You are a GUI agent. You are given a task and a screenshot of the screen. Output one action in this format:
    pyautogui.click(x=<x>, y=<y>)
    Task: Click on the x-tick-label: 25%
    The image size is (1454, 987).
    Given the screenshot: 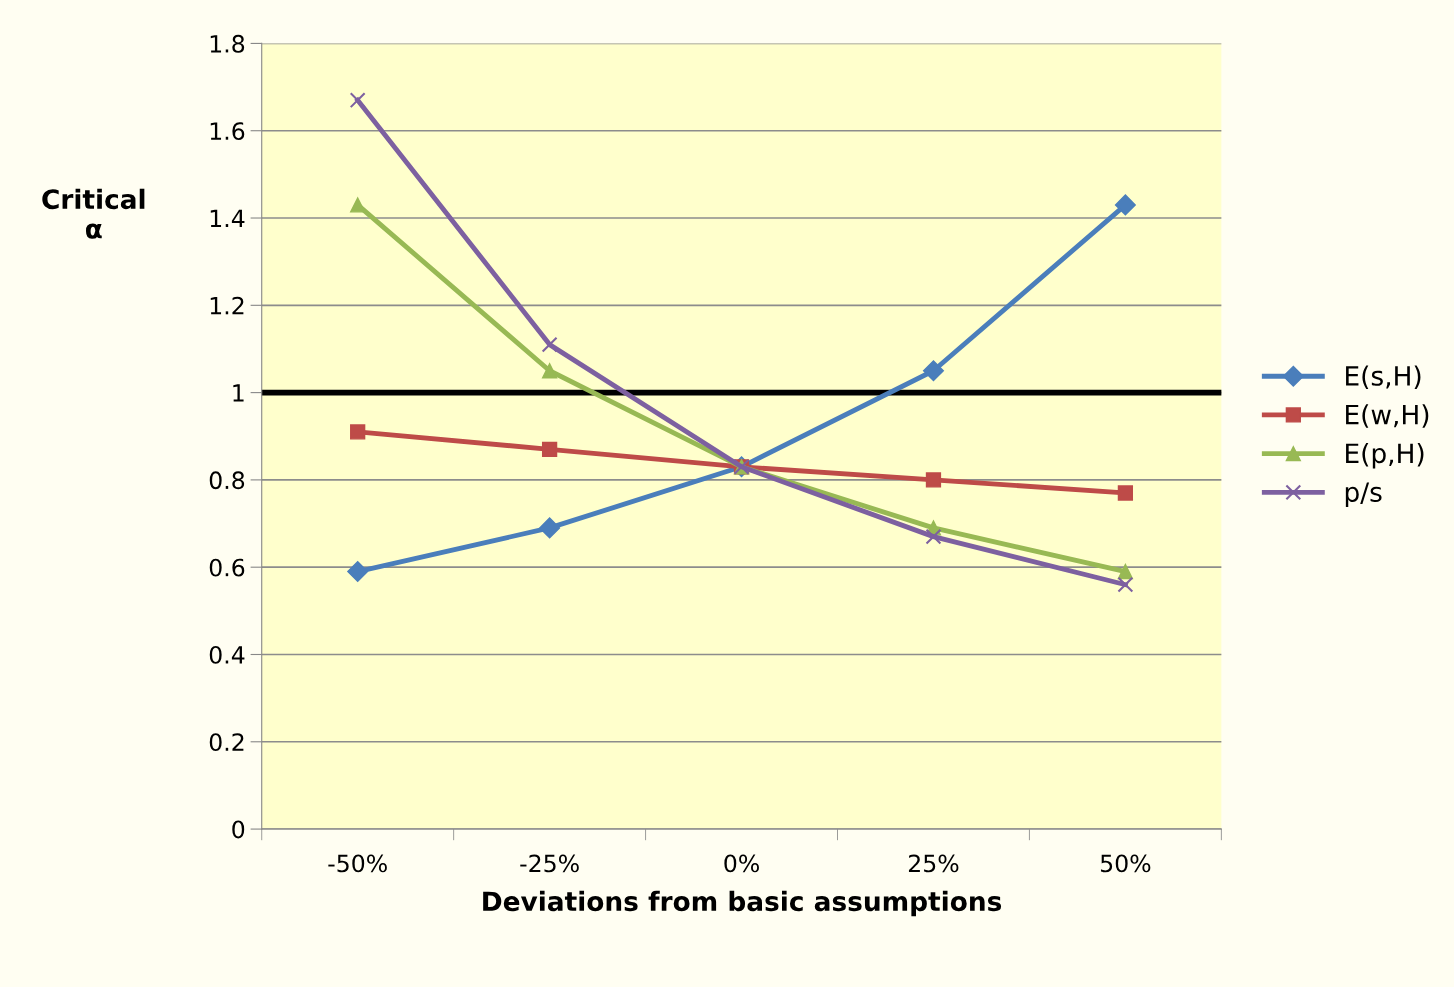 What is the action you would take?
    pyautogui.click(x=933, y=863)
    